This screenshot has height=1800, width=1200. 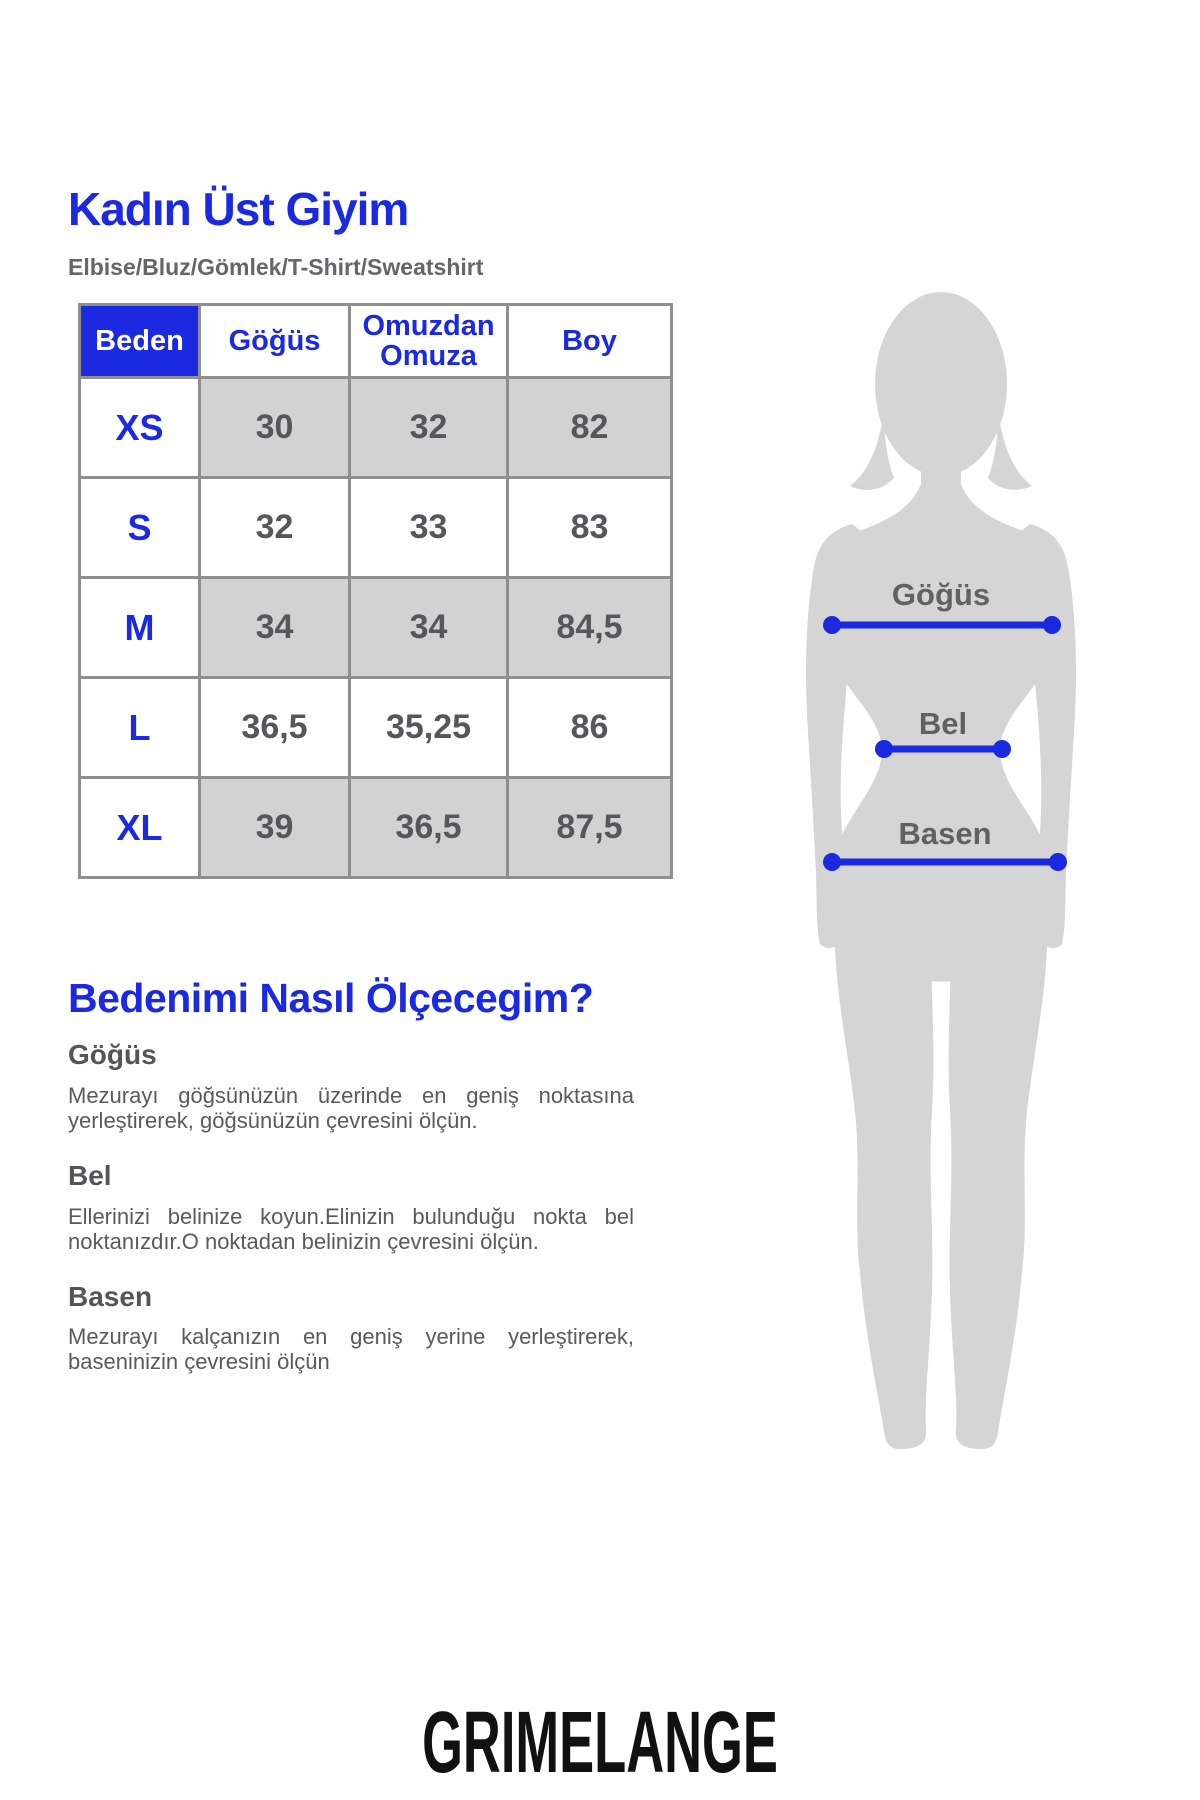 What do you see at coordinates (139, 727) in the screenshot?
I see `size-cell: L` at bounding box center [139, 727].